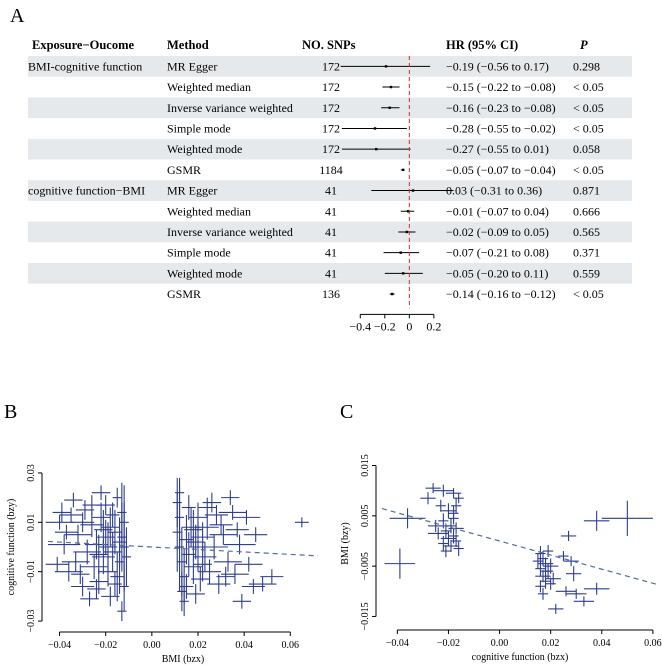  Describe the element at coordinates (588, 294) in the screenshot. I see `row-p: < 0.05` at that location.